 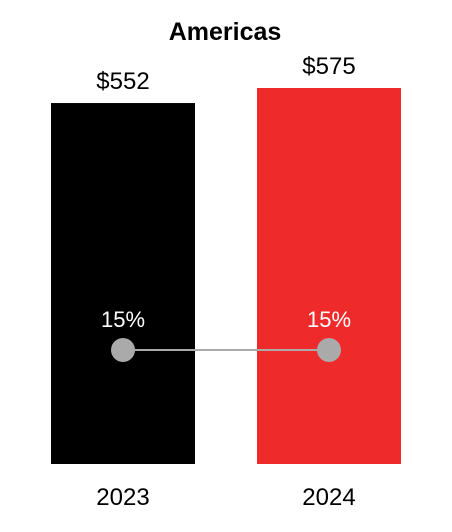 I want to click on percent-label-2023: 15%, so click(x=123, y=319).